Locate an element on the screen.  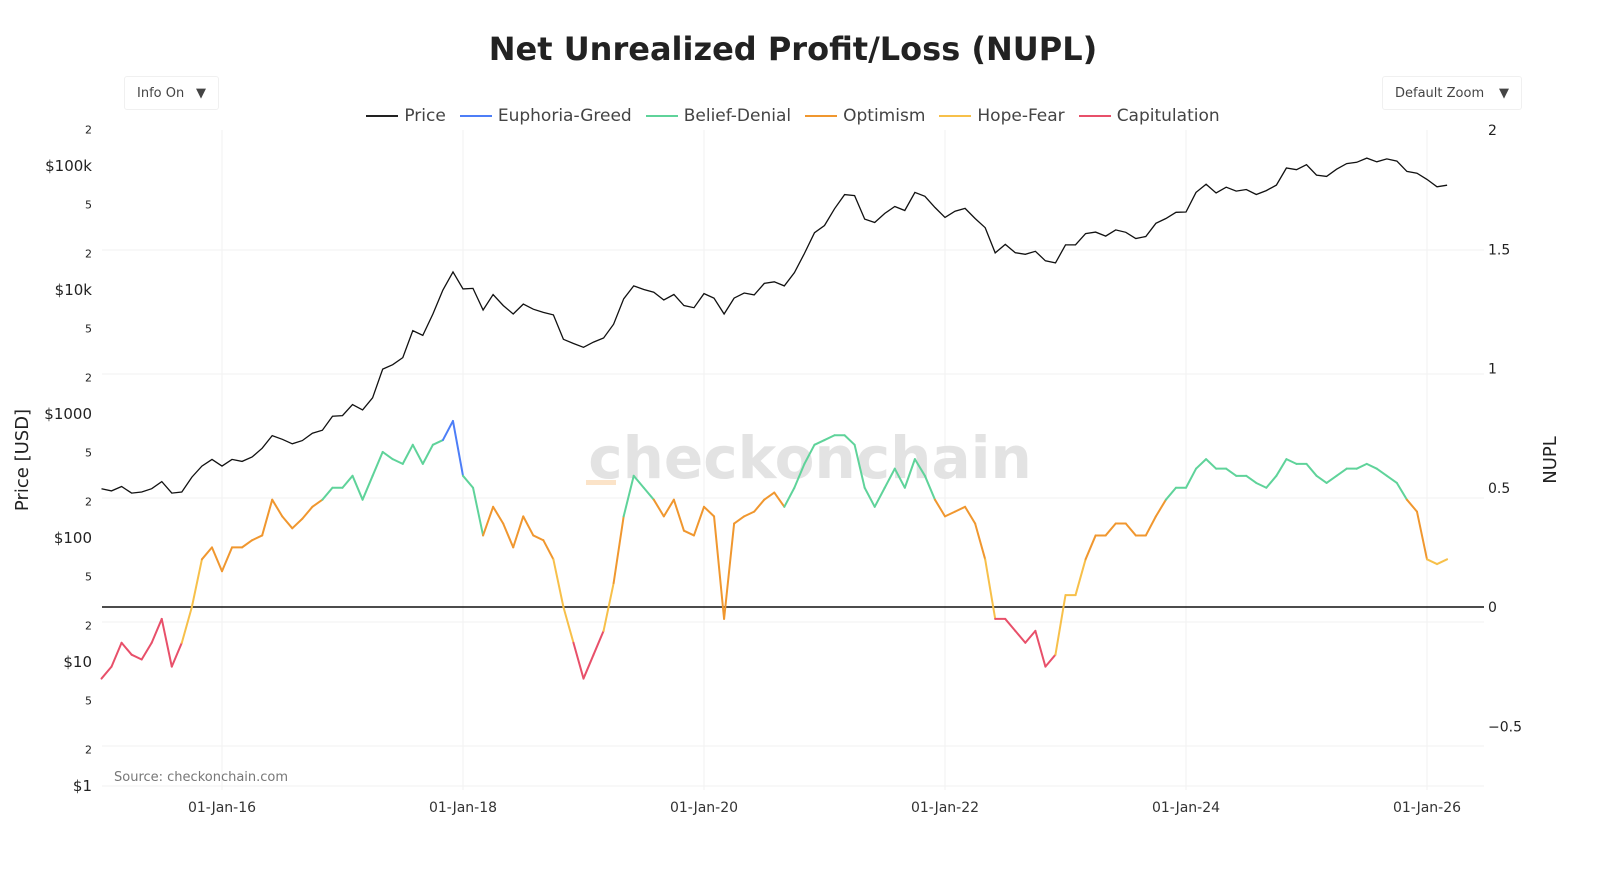
legend-item-belief-denial: Belief-Denial is located at coordinates (718, 116).